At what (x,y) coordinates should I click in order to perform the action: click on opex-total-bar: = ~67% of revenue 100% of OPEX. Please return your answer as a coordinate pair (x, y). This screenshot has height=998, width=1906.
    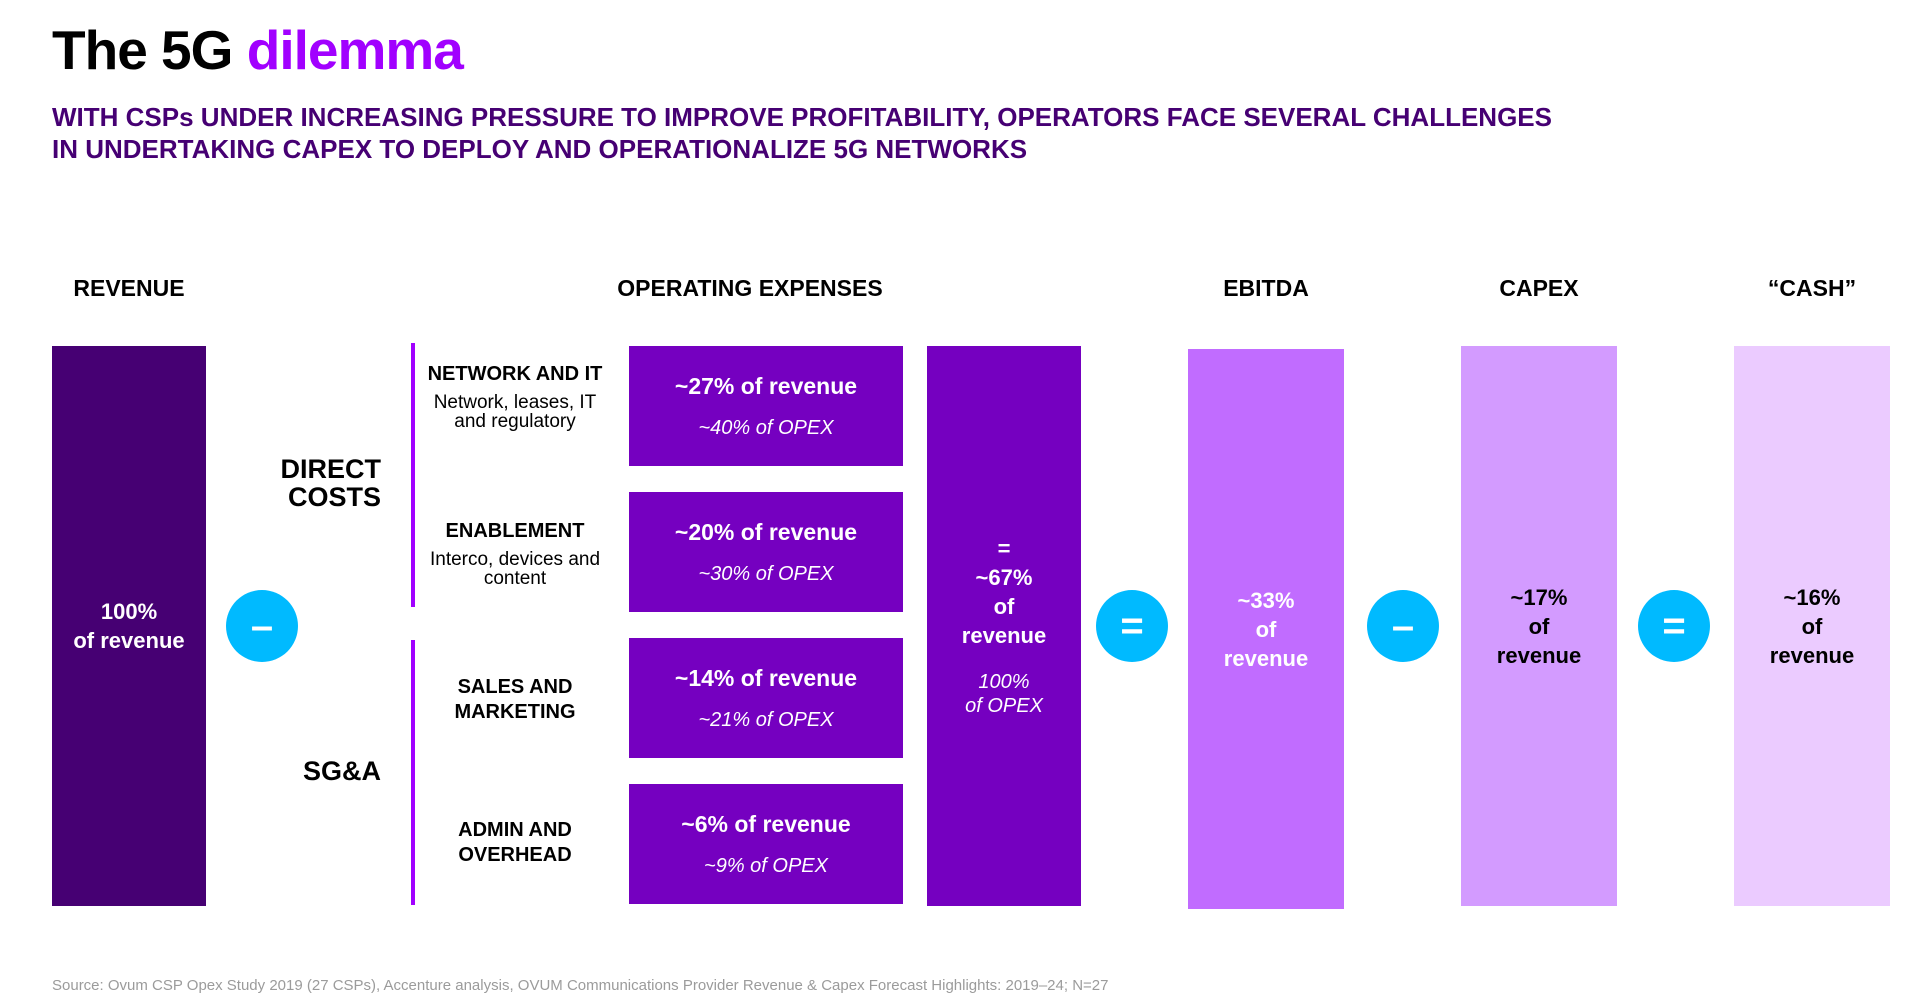
    Looking at the image, I should click on (1004, 626).